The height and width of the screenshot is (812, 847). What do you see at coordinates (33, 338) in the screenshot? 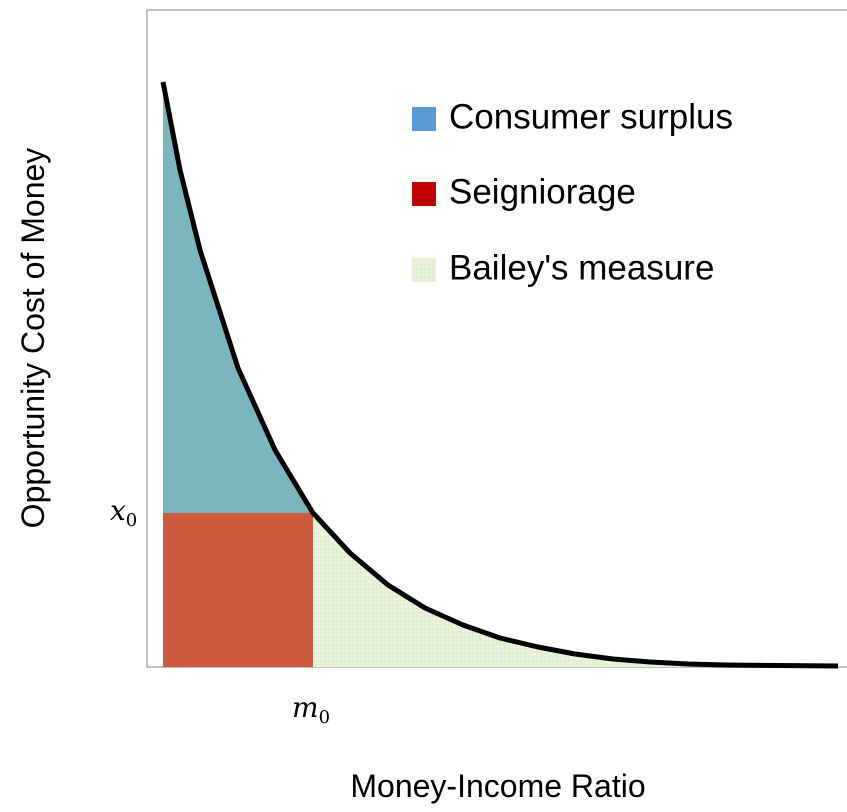
I see `y-axis-title: Opportunity Cost of Money` at bounding box center [33, 338].